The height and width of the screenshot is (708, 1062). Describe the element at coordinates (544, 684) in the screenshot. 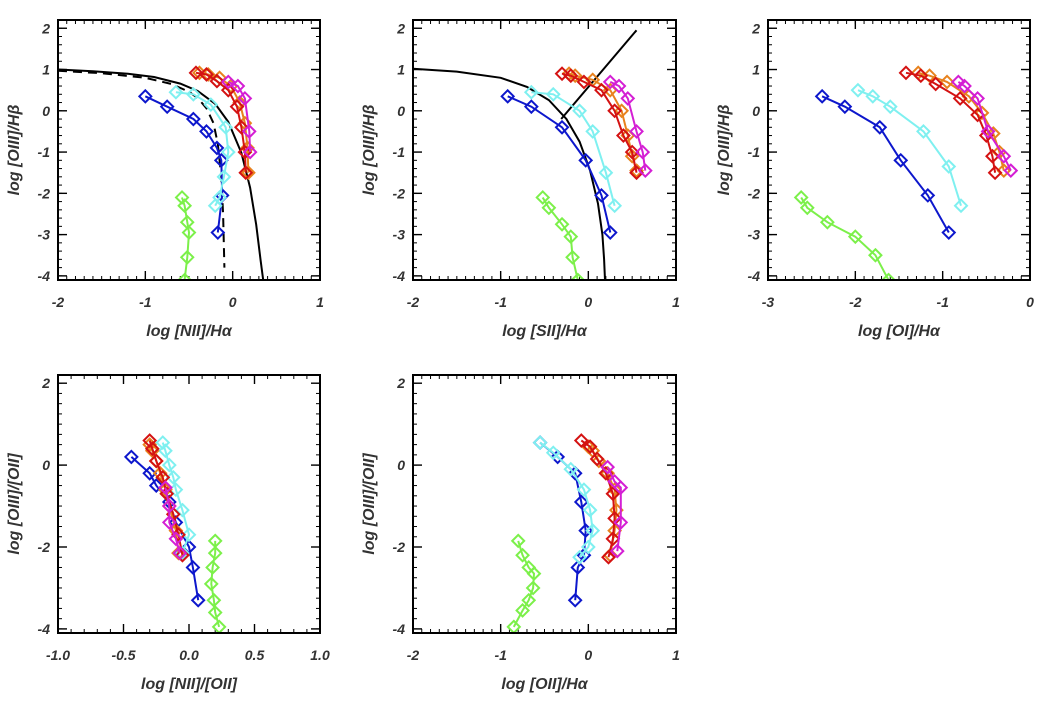

I see `x-axis-title: log [OII]/Hα` at that location.